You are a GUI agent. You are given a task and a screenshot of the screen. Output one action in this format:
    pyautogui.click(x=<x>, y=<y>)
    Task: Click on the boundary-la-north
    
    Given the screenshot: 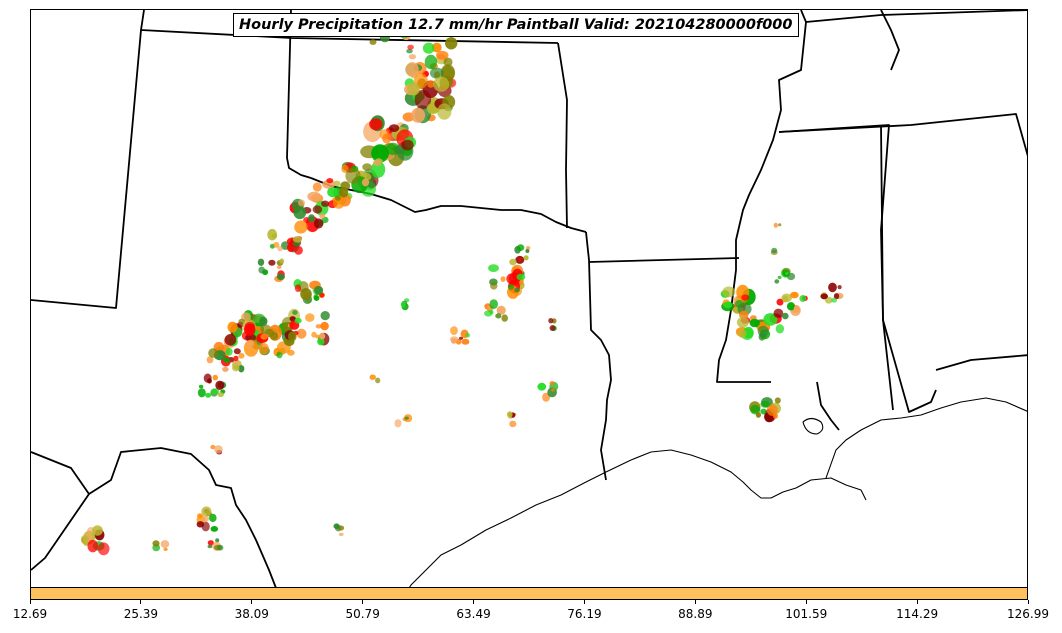 What is the action you would take?
    pyautogui.click(x=664, y=260)
    